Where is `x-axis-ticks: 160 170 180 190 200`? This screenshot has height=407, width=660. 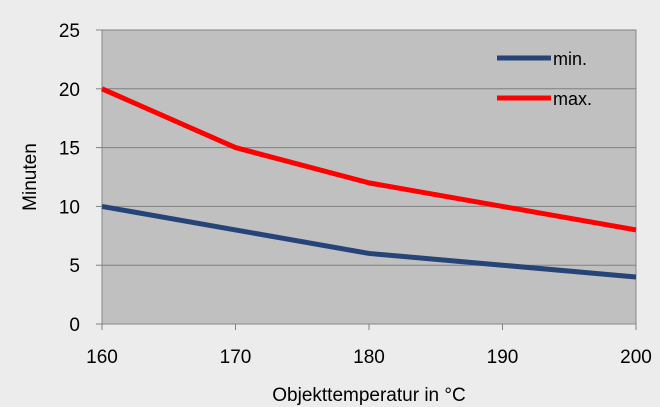
x-axis-ticks: 160 170 180 190 200 is located at coordinates (369, 346).